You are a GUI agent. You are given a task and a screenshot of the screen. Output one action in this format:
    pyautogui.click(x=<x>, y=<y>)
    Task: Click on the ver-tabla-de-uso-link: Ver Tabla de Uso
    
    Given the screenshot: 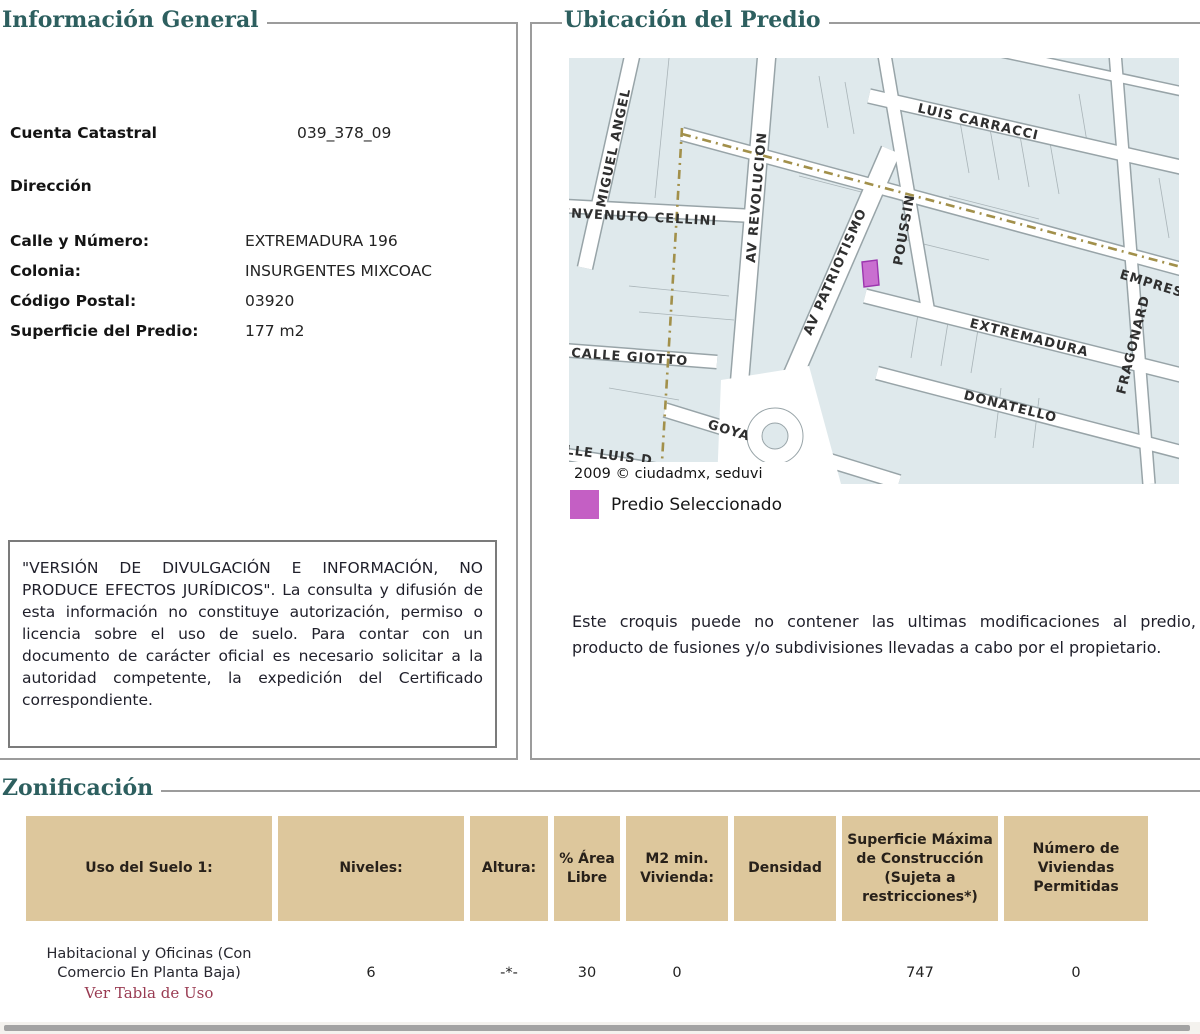 What is the action you would take?
    pyautogui.click(x=149, y=992)
    